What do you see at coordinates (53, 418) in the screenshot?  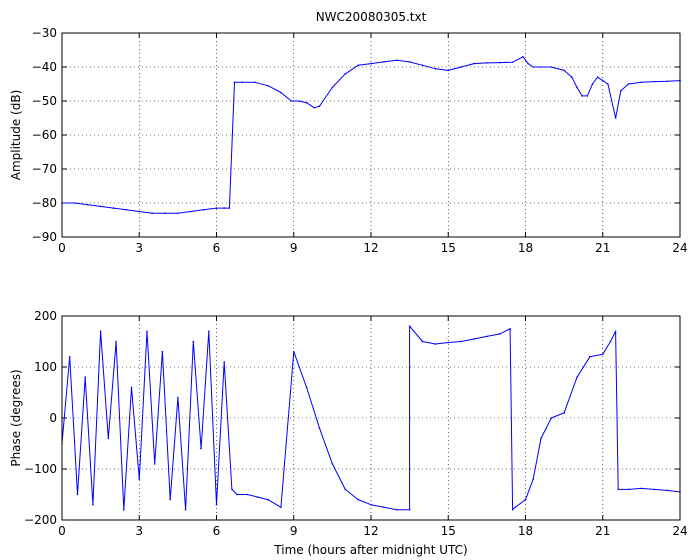 I see `y-tick-label: 0` at bounding box center [53, 418].